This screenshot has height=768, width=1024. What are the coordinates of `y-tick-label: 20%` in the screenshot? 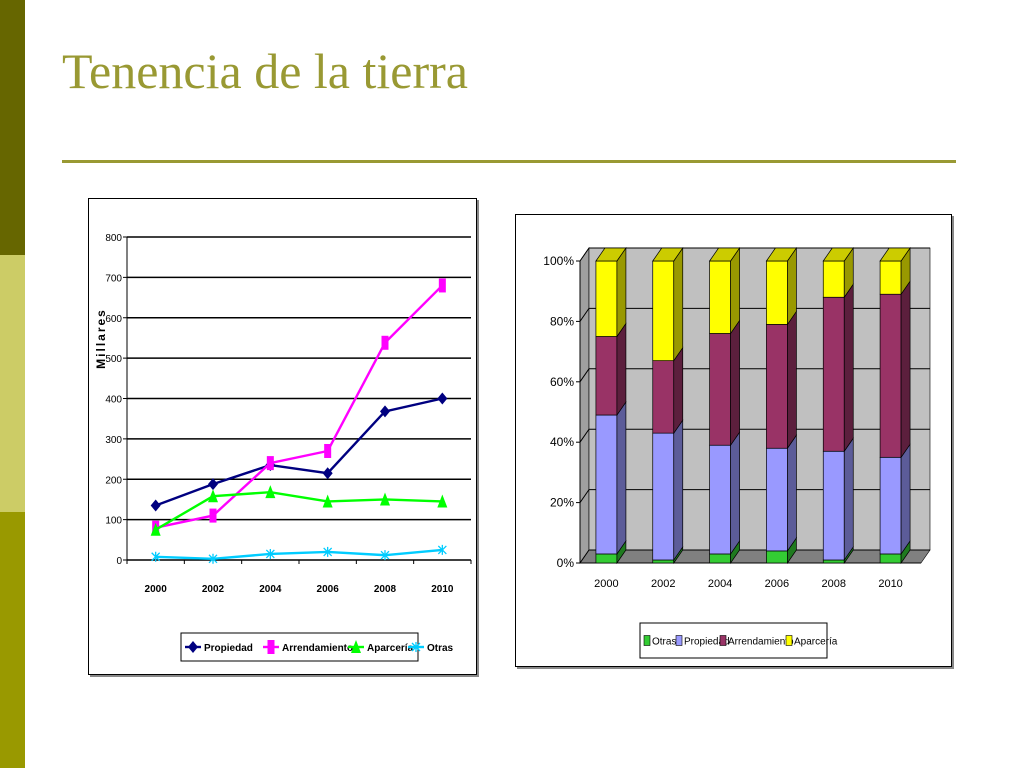 It's located at (562, 503).